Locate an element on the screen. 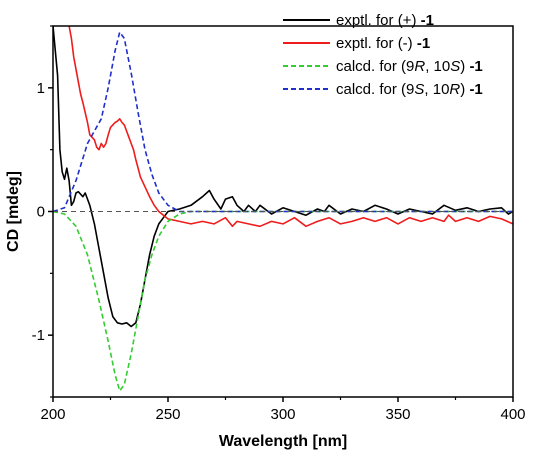 The width and height of the screenshot is (550, 463). x-tick-label: 300 is located at coordinates (282, 414).